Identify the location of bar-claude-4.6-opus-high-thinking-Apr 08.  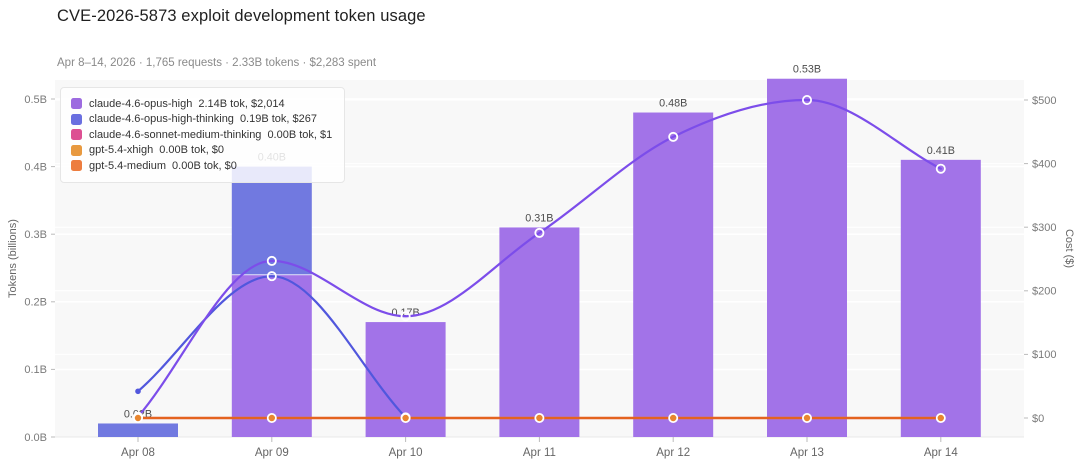
(138, 430).